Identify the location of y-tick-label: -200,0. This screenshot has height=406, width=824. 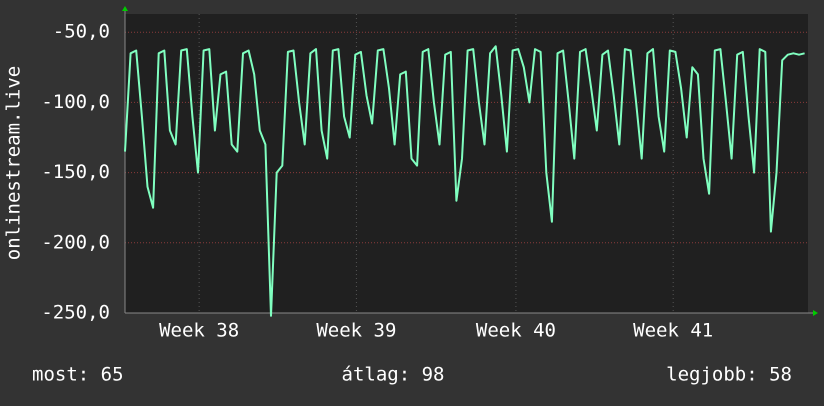
(75, 242).